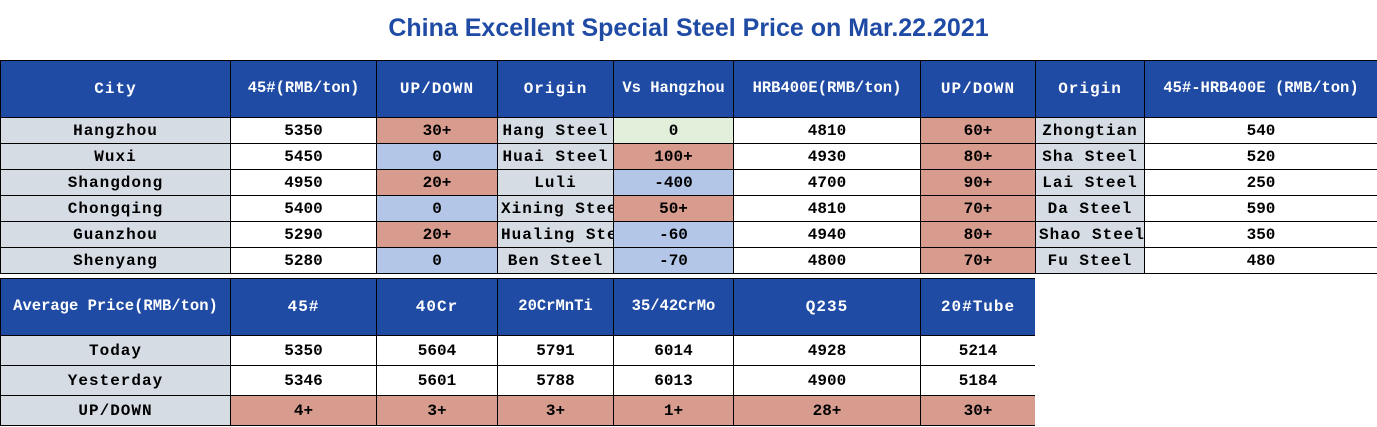 This screenshot has width=1377, height=427. I want to click on cell-avg-value: 5788, so click(555, 380).